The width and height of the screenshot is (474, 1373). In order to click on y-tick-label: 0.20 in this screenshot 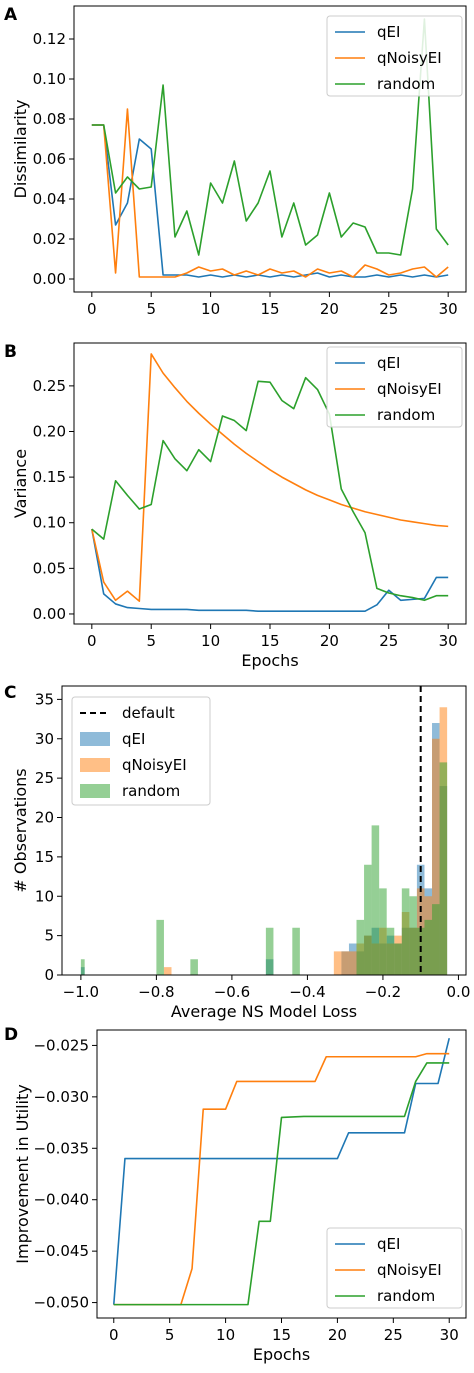, I will do `click(49, 431)`.